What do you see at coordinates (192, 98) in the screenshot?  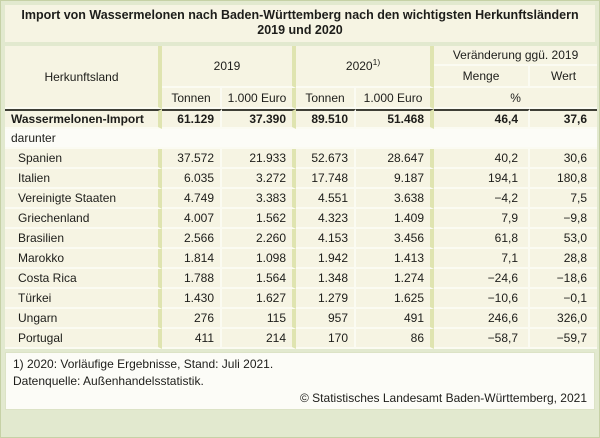 I see `unit-header-tonnen-2019: Tonnen` at bounding box center [192, 98].